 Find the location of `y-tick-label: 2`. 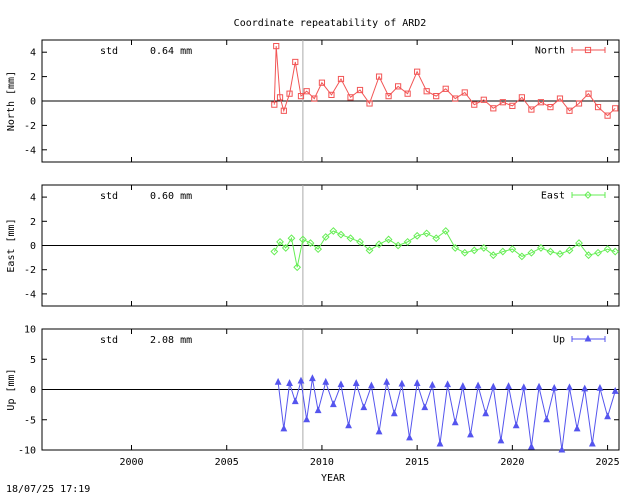

y-tick-label: 2 is located at coordinates (33, 77).